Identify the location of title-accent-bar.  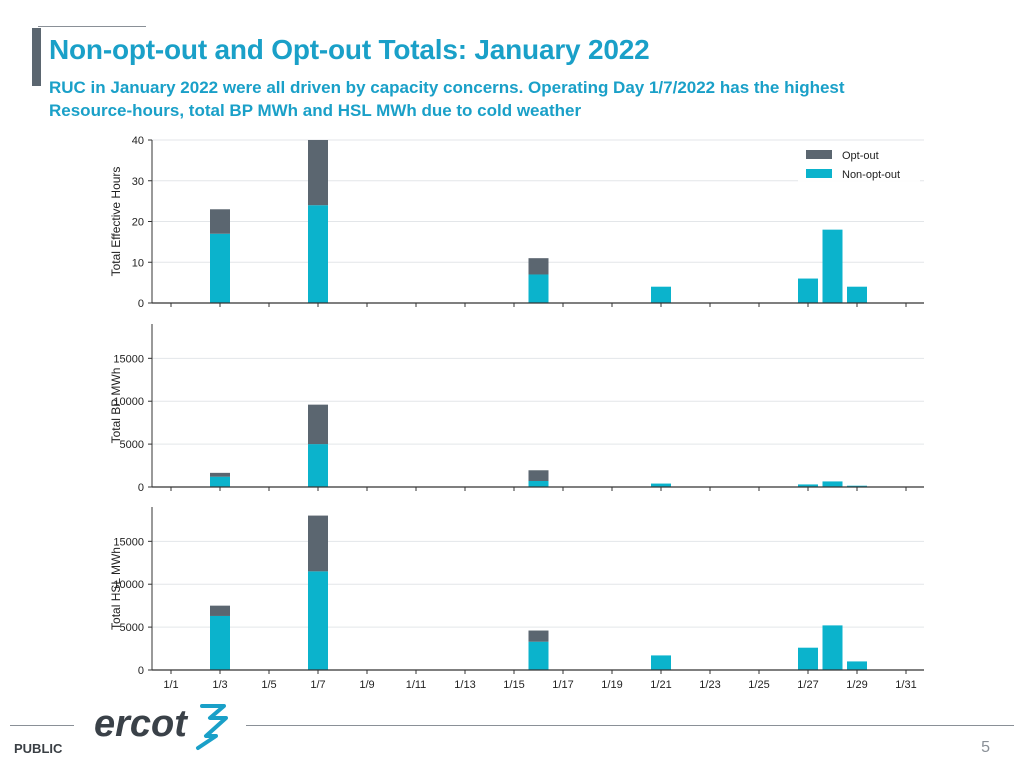
(36, 57).